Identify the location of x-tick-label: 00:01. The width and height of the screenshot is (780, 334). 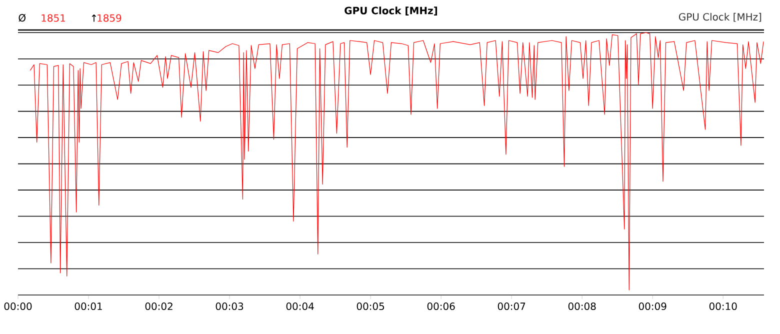
(88, 306).